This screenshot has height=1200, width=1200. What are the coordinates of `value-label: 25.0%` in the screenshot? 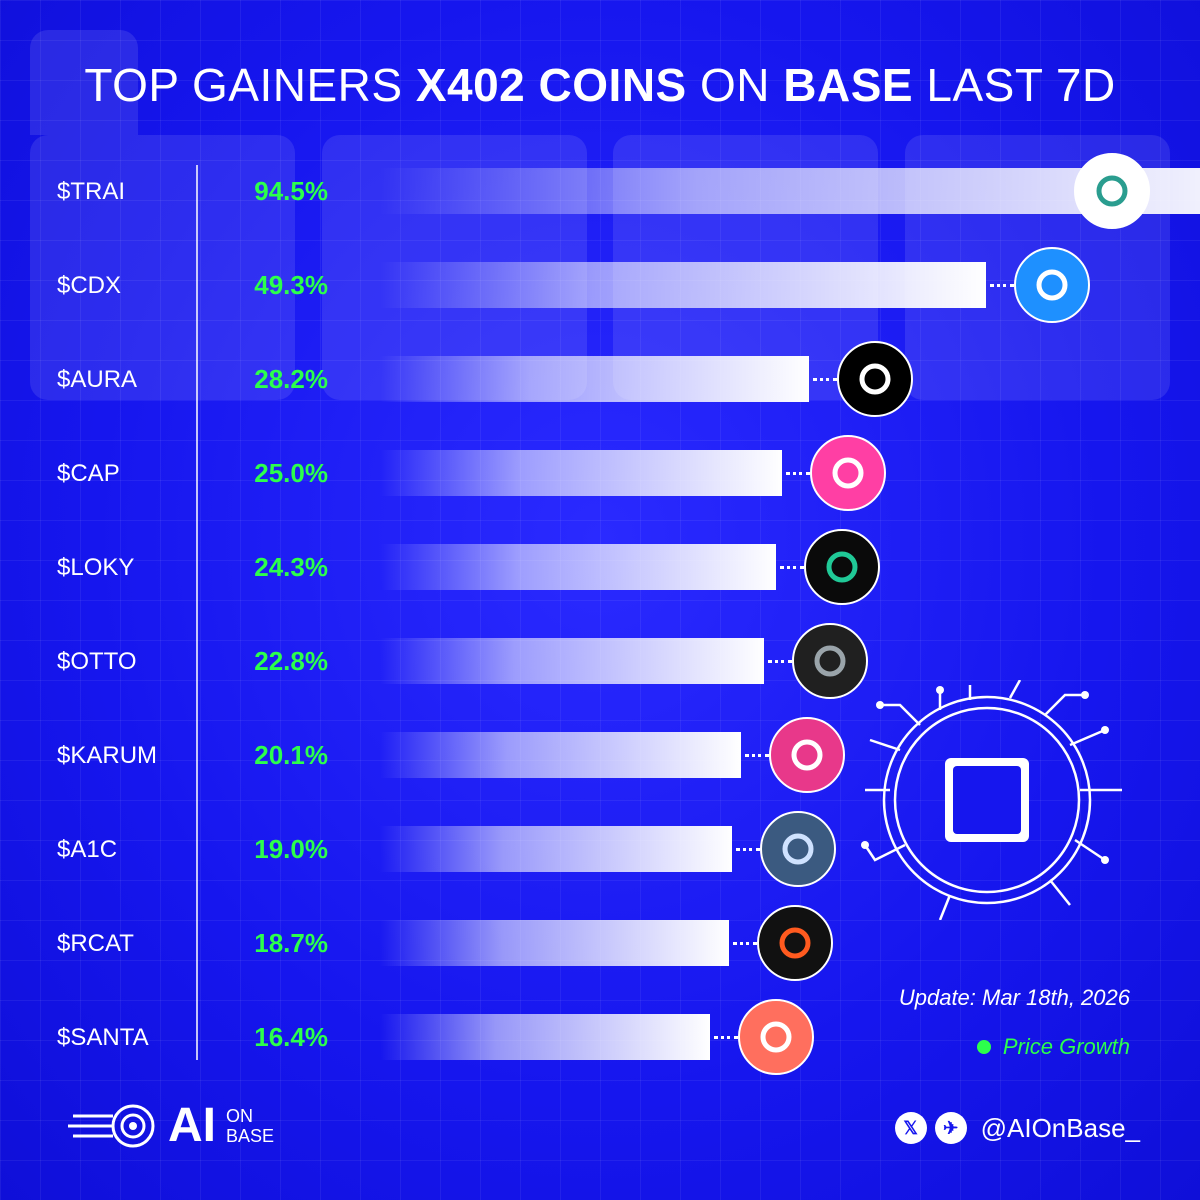 It's located at (291, 473).